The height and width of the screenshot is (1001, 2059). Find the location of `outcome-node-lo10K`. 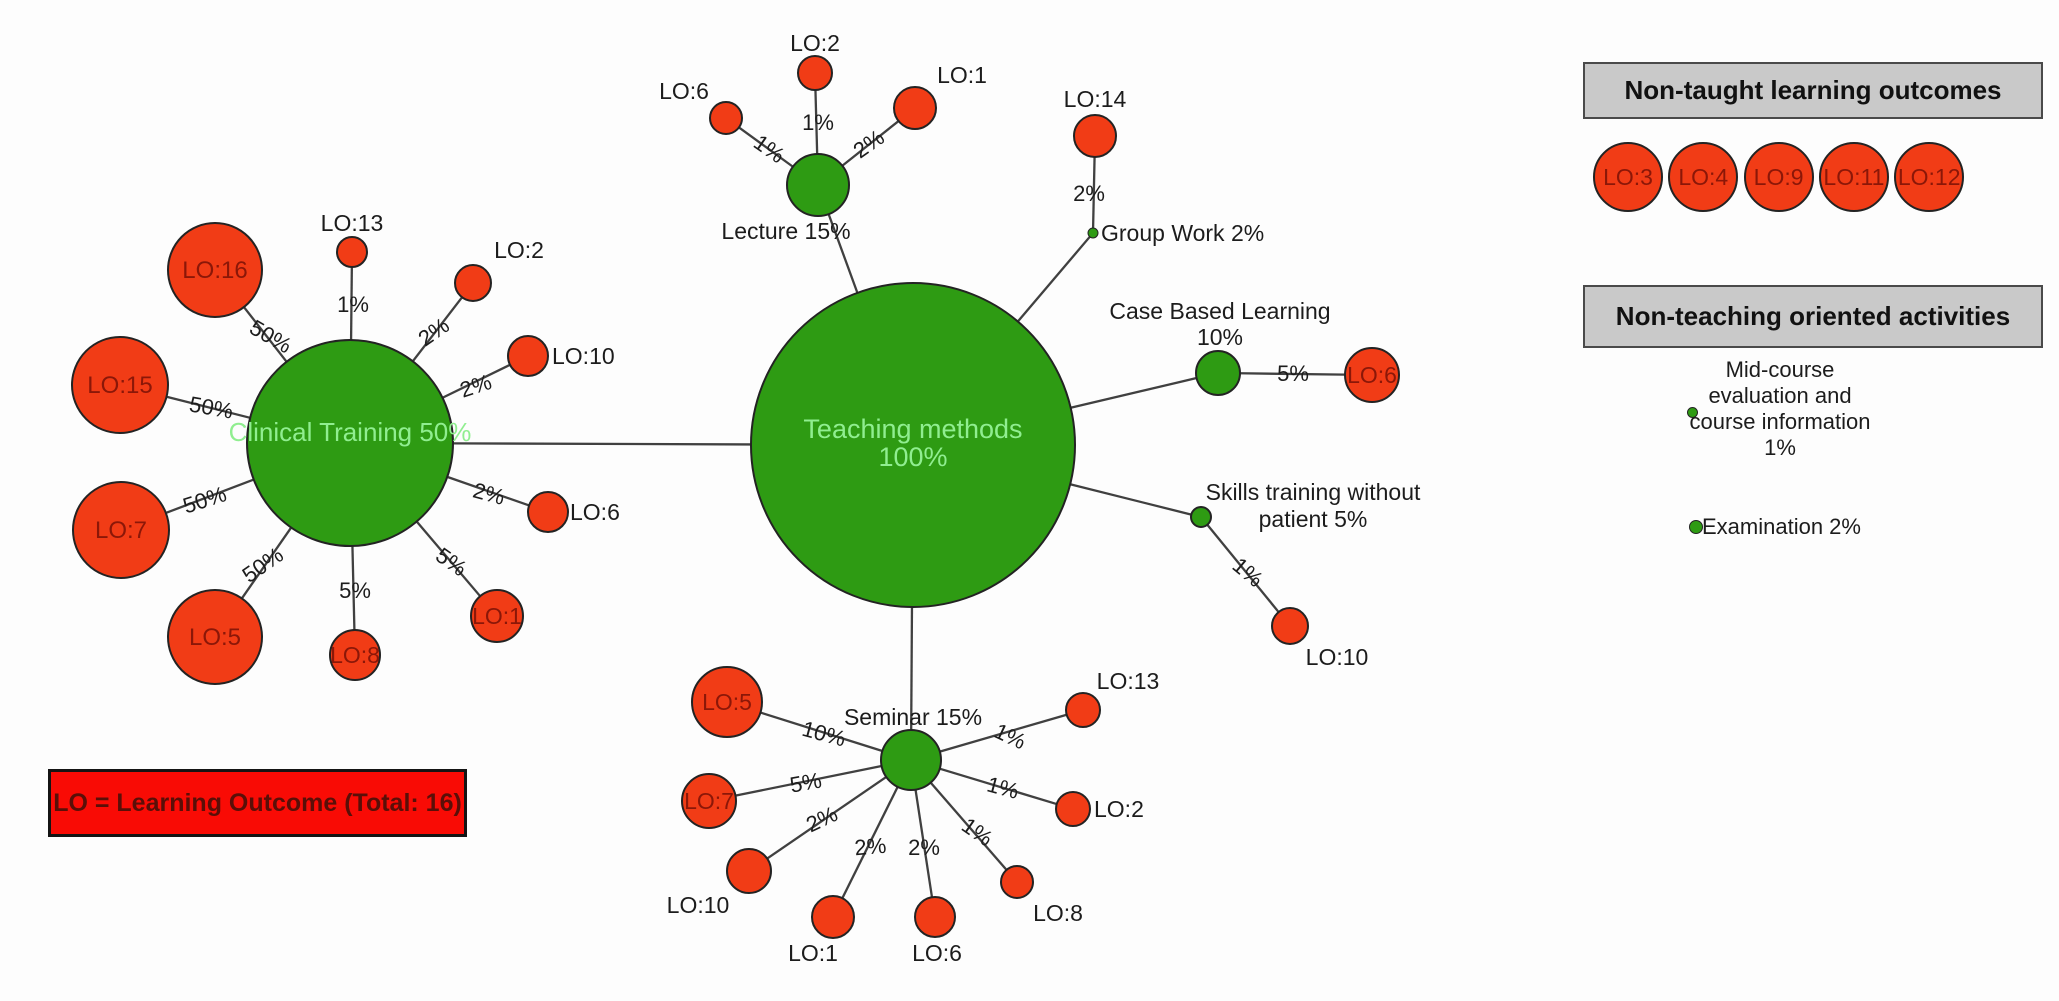

outcome-node-lo10K is located at coordinates (1290, 626).